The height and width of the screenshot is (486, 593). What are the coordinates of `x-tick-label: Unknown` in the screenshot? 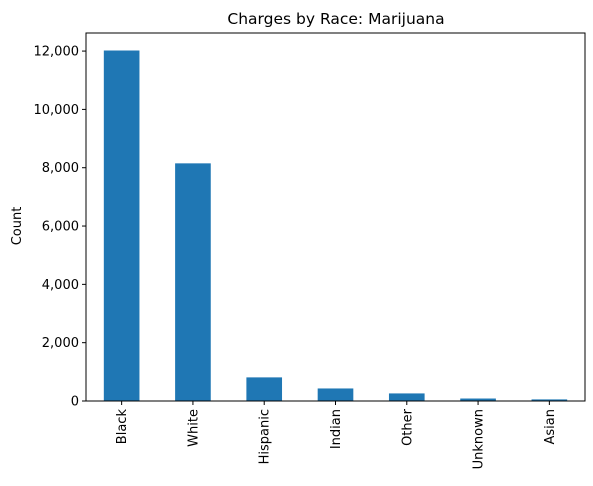 It's located at (479, 439).